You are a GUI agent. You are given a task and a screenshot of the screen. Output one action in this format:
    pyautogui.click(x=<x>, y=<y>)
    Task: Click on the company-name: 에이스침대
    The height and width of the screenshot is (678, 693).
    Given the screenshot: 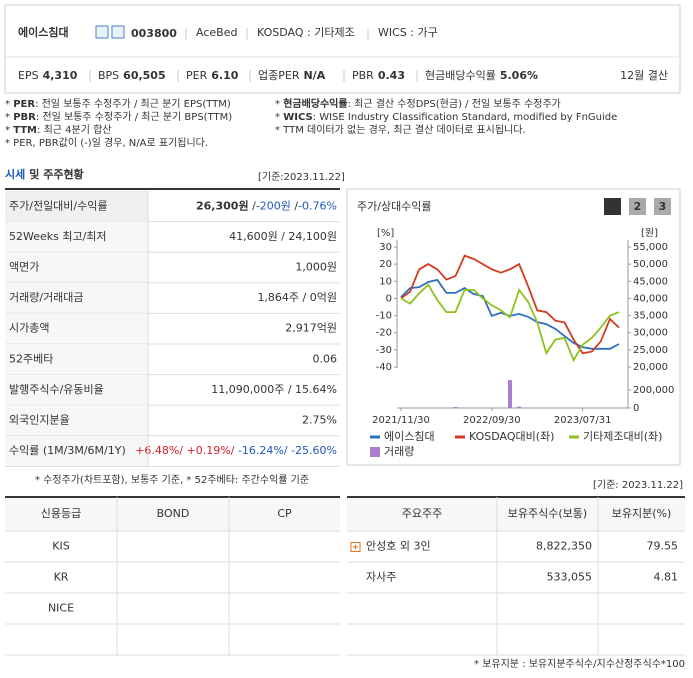 What is the action you would take?
    pyautogui.click(x=43, y=32)
    